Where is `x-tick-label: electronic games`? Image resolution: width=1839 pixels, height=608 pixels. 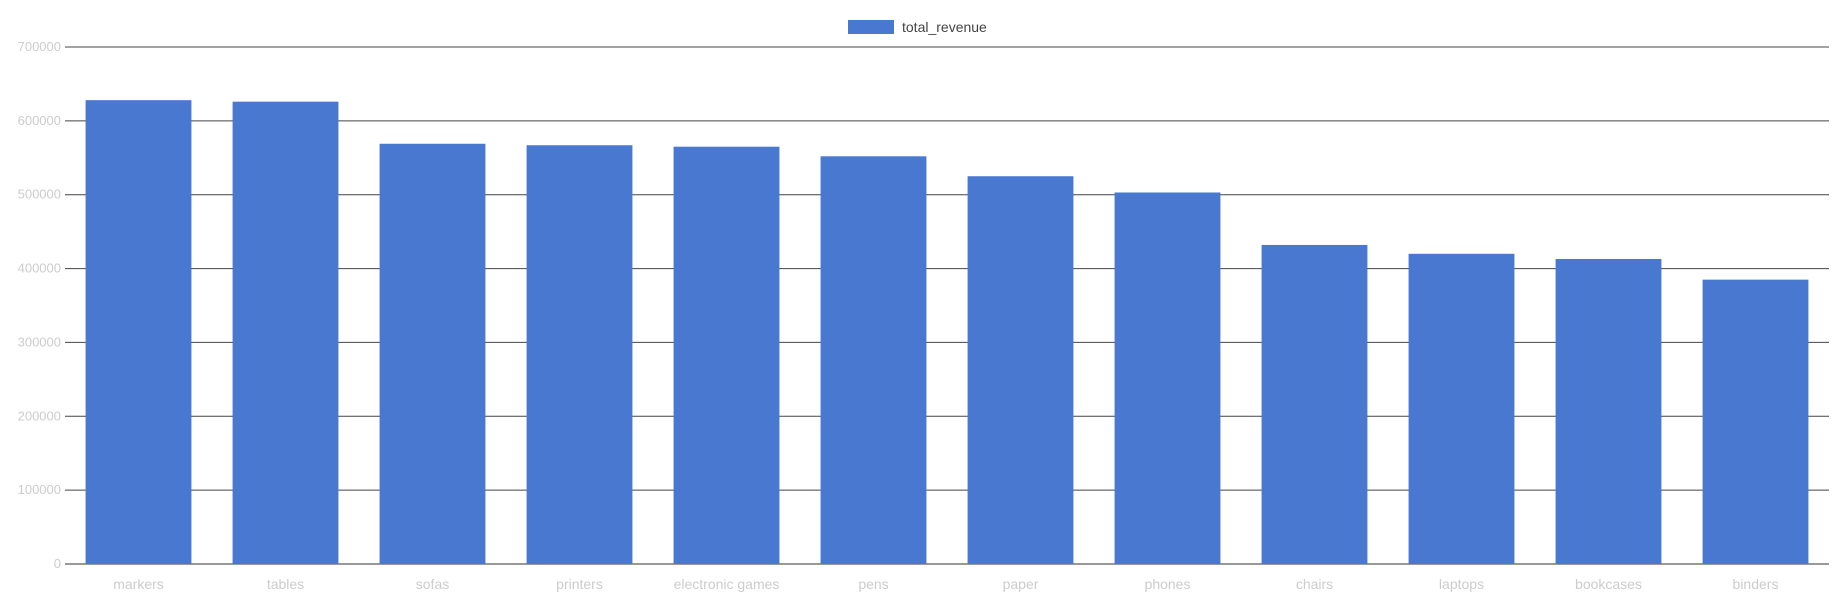
x-tick-label: electronic games is located at coordinates (727, 584).